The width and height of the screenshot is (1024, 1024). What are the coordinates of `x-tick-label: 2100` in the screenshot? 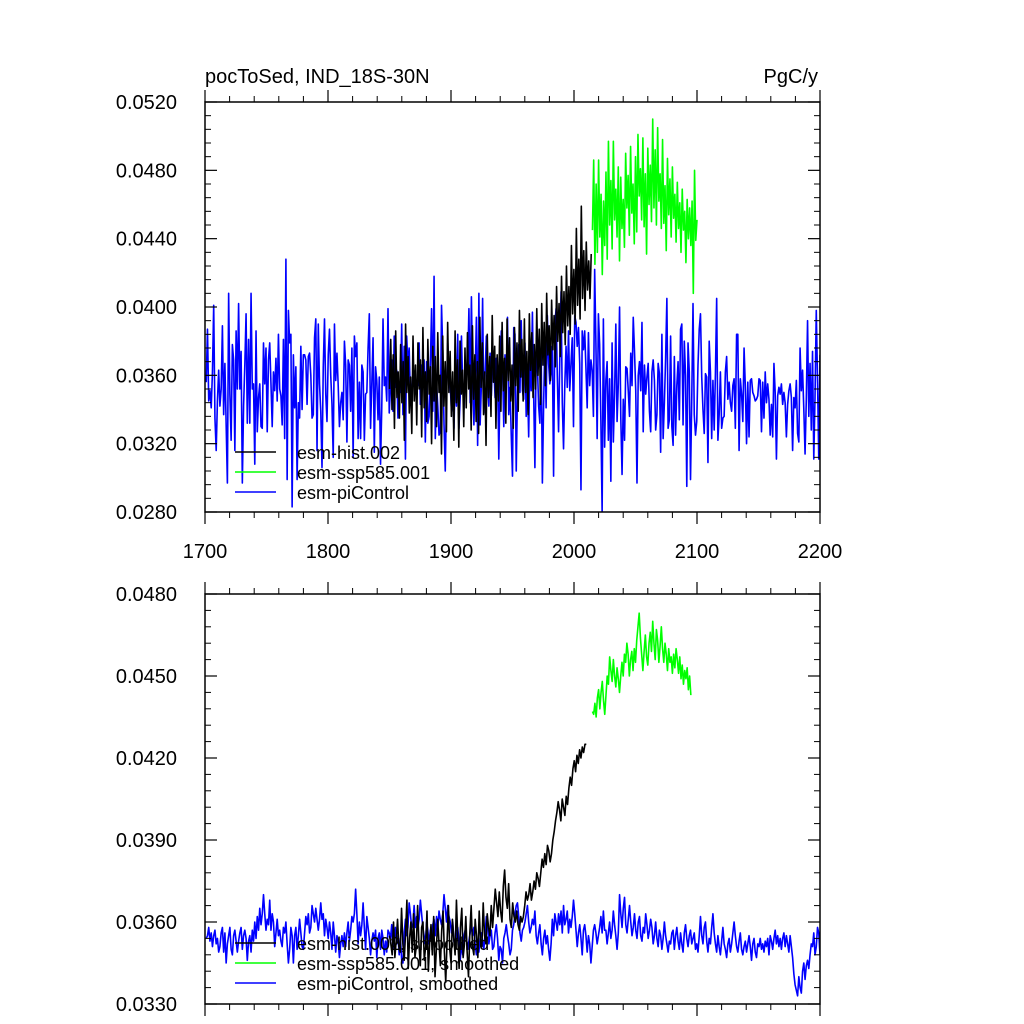 It's located at (697, 552).